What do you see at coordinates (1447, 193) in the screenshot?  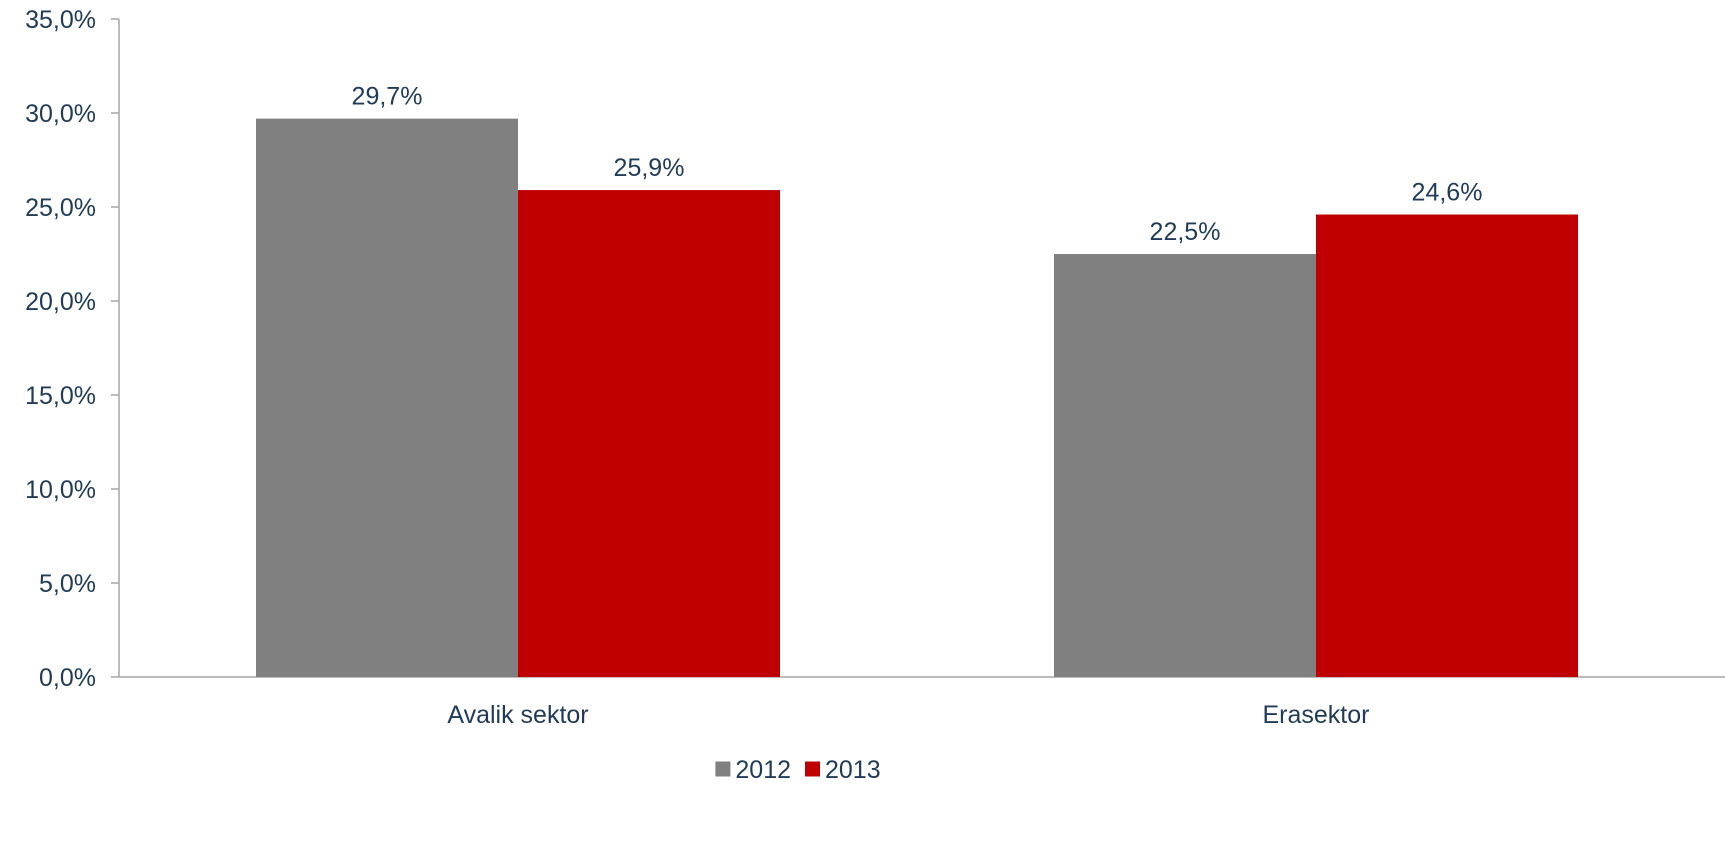 I see `data-label: 24,6%` at bounding box center [1447, 193].